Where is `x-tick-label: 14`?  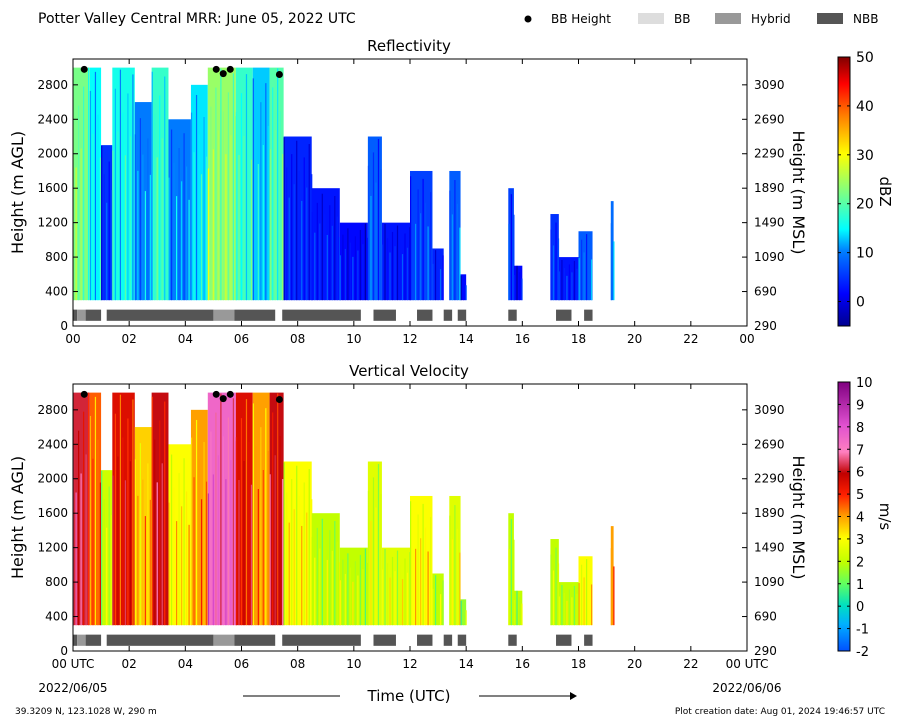 x-tick-label: 14 is located at coordinates (466, 664).